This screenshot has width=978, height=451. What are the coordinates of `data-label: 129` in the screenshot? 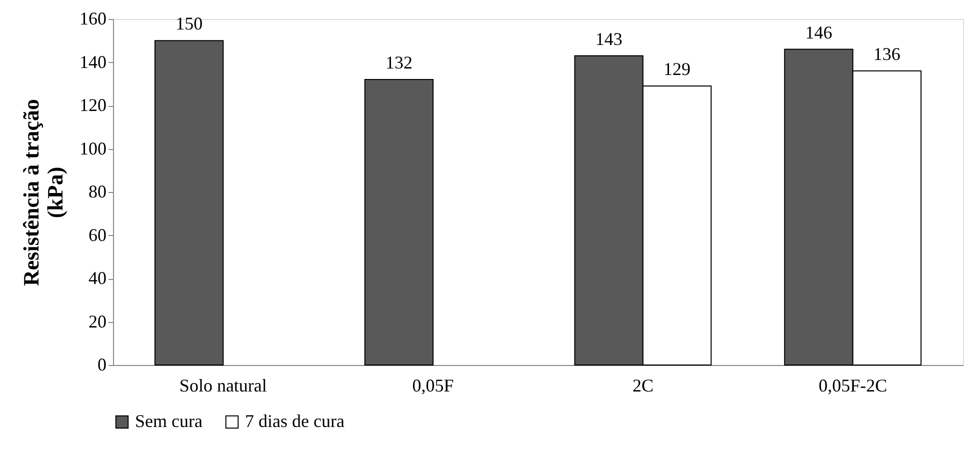 It's located at (677, 69).